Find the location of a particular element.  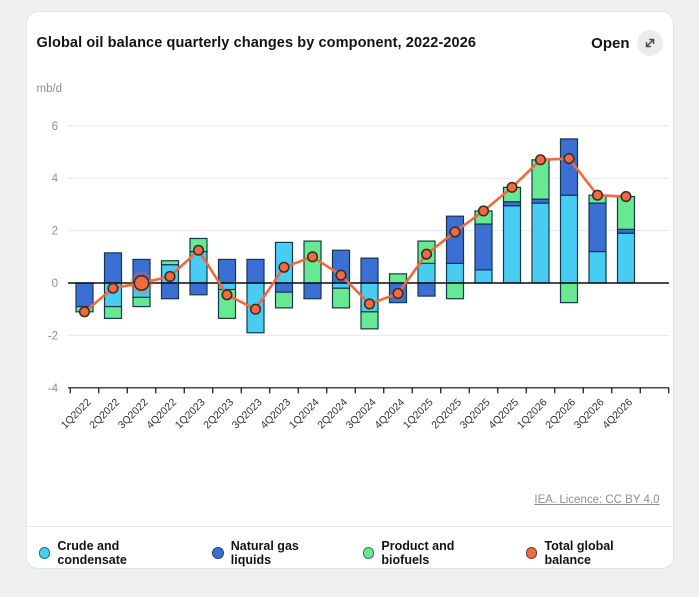

x-axis-category-label: 1Q2023 is located at coordinates (189, 413).